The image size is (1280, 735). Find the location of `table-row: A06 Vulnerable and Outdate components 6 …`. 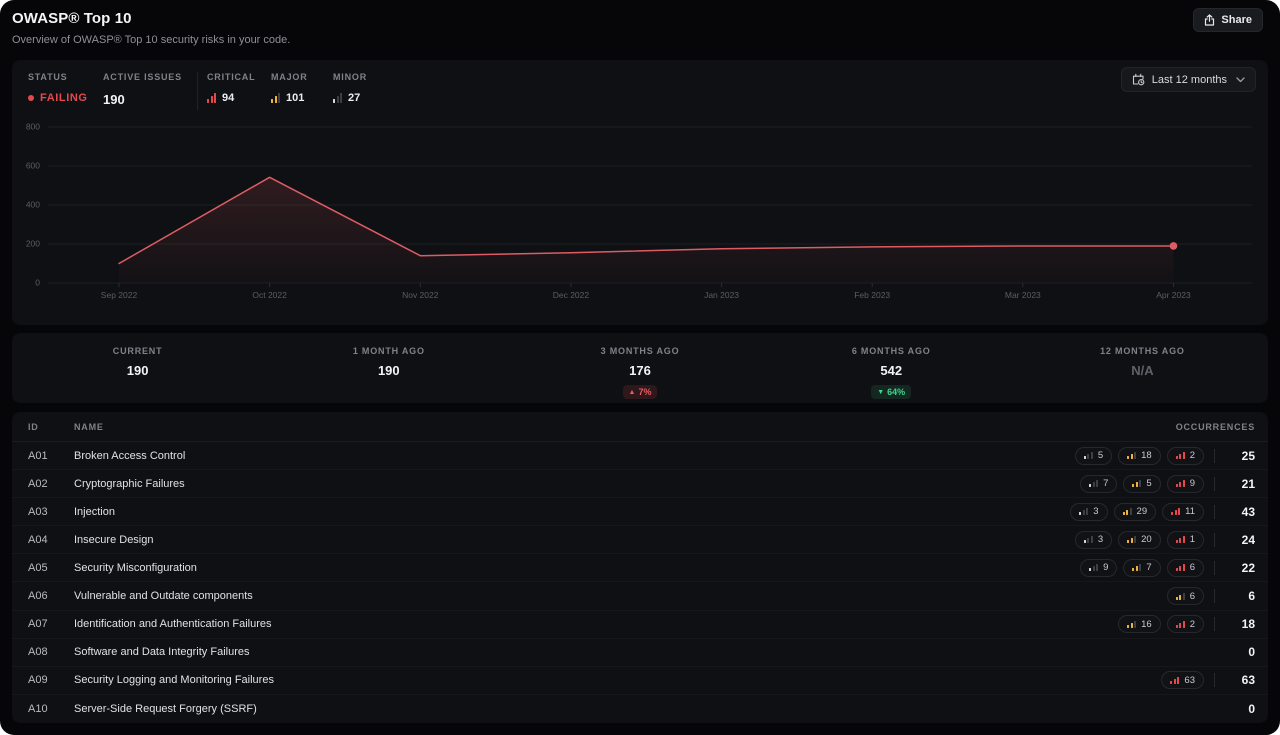

table-row: A06 Vulnerable and Outdate components 6 … is located at coordinates (640, 596).